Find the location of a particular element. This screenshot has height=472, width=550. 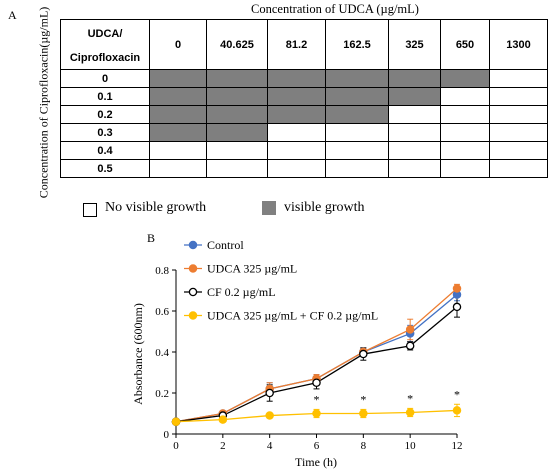

y-tick-label: 0.4 is located at coordinates (162, 353).